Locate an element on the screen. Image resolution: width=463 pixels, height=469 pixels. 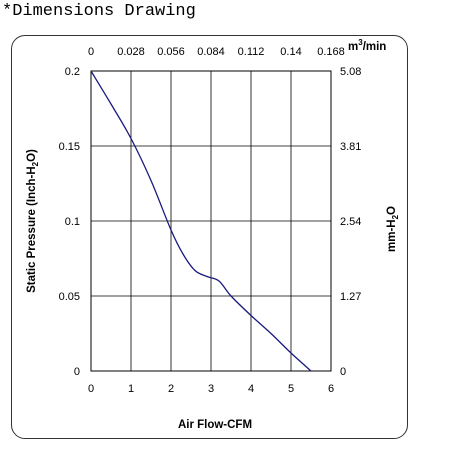
x-tick-label: 5 is located at coordinates (291, 389).